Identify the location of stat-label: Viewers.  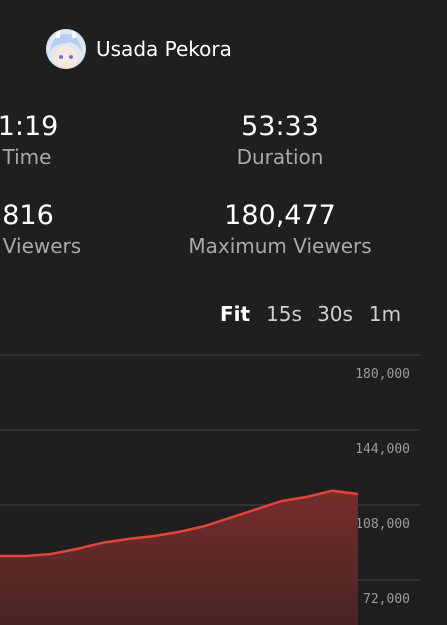
(42, 246).